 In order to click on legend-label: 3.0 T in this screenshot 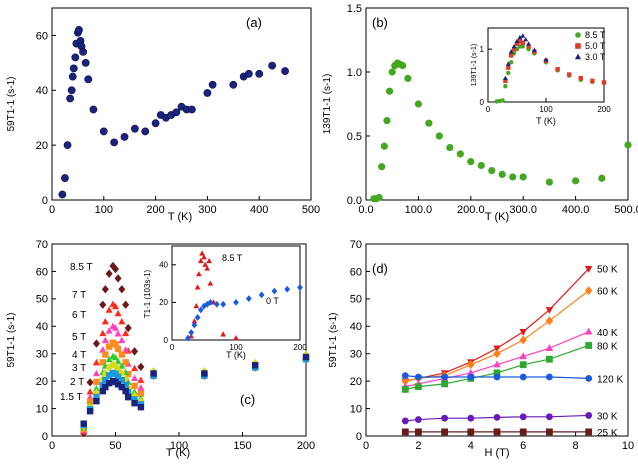, I will do `click(595, 57)`.